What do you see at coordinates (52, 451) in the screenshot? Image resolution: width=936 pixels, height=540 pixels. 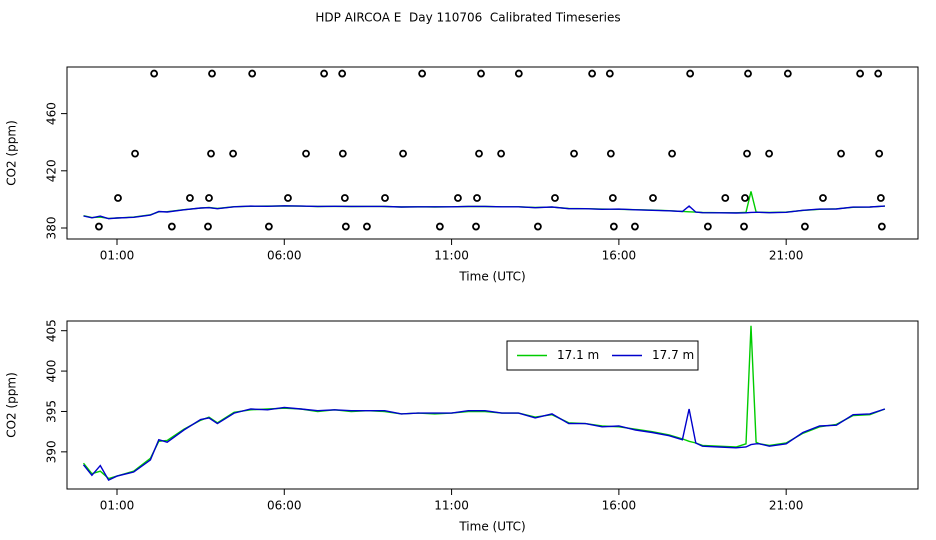 I see `y-tick-label: 390` at bounding box center [52, 451].